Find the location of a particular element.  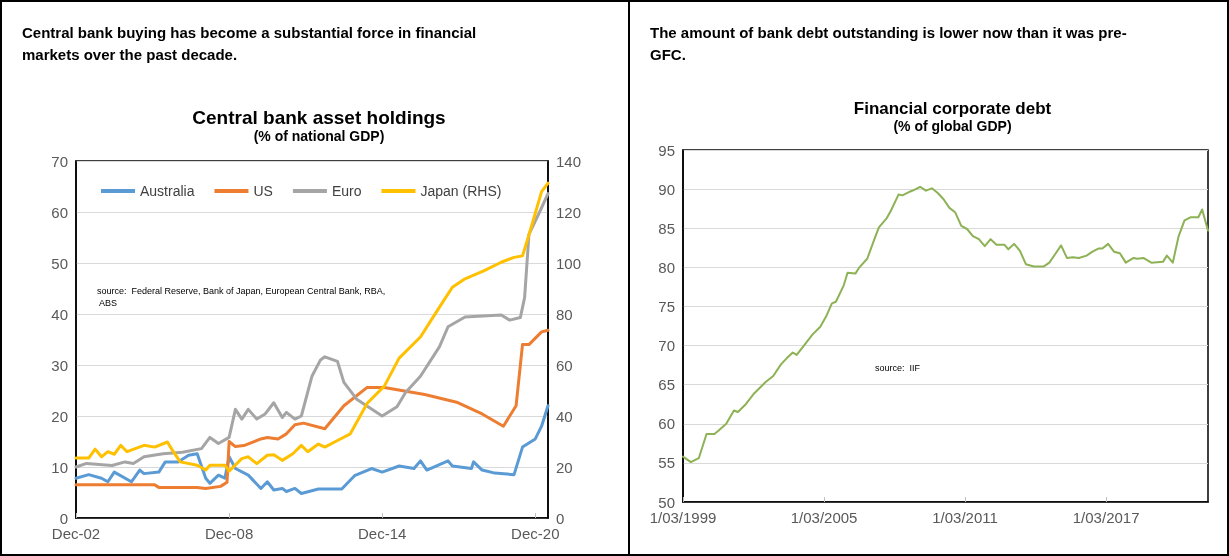

y-tick-label: 0 is located at coordinates (63, 518).